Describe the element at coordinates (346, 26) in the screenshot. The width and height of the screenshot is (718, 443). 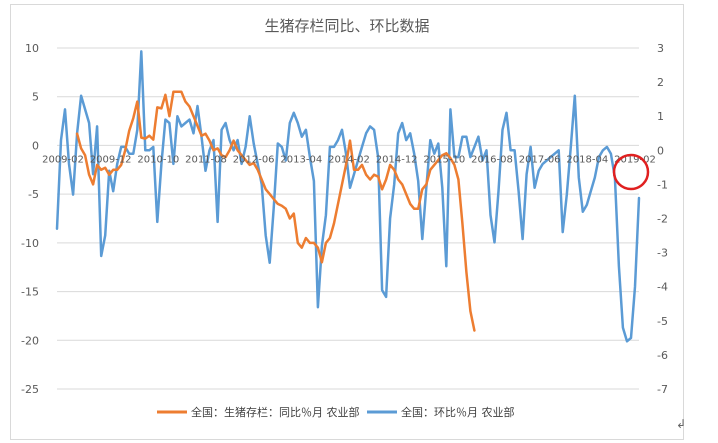
I see `chart-title: 生猪存栏同比、环比数据` at that location.